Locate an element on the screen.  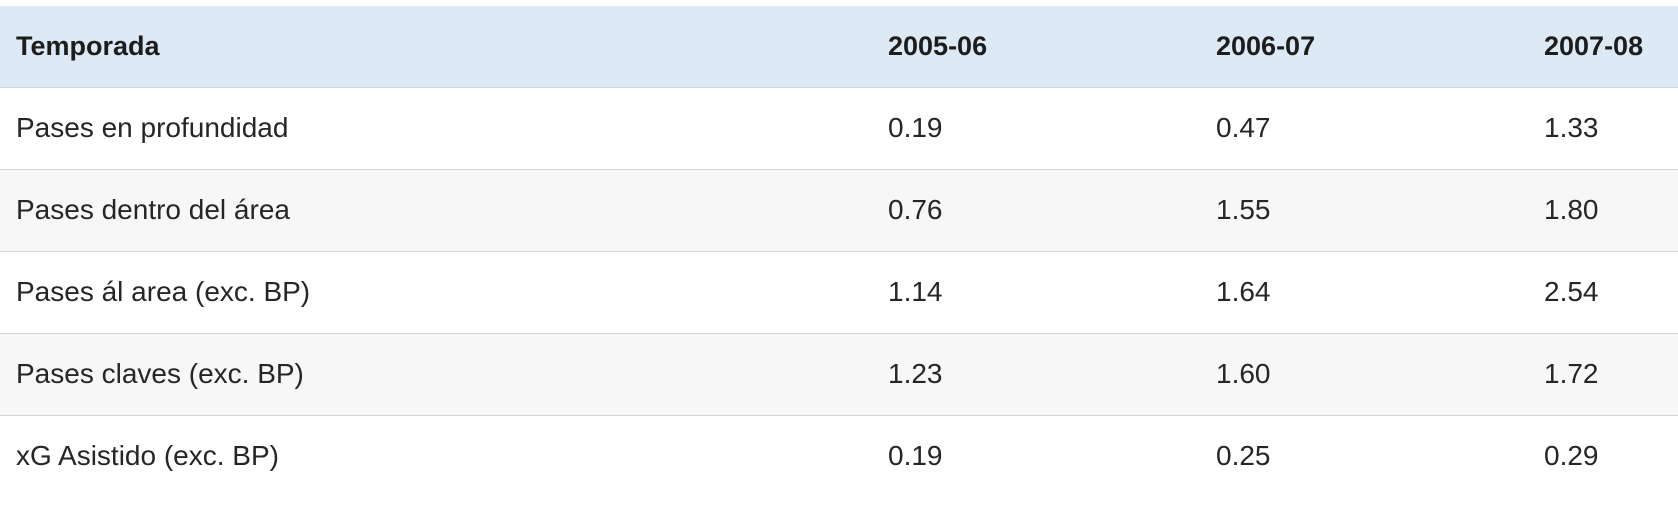
cell-value: 1.72 is located at coordinates (1571, 373).